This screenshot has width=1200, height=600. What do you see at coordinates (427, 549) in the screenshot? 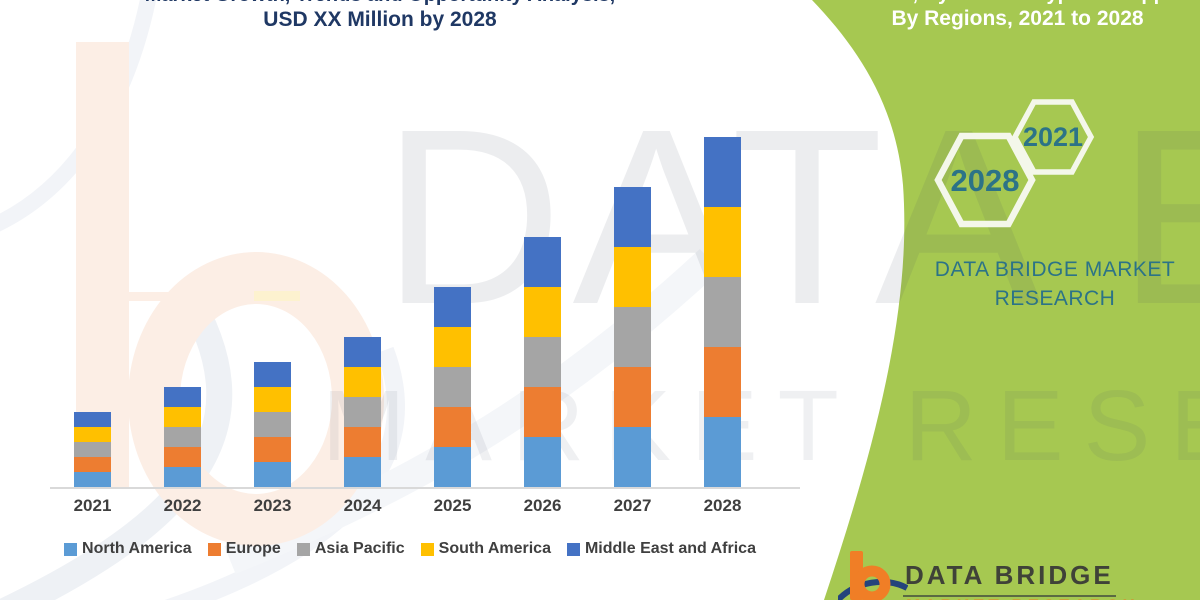
I see `legend-swatch-south-america` at bounding box center [427, 549].